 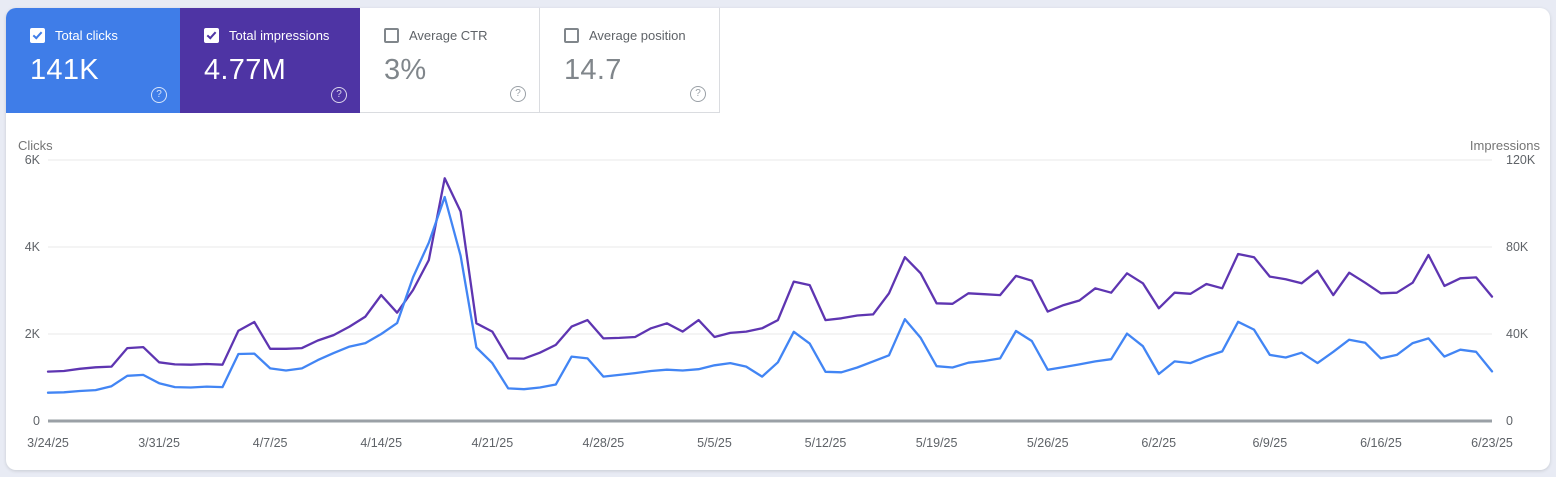 I want to click on total-impressions-value: 4.77M, so click(x=245, y=70).